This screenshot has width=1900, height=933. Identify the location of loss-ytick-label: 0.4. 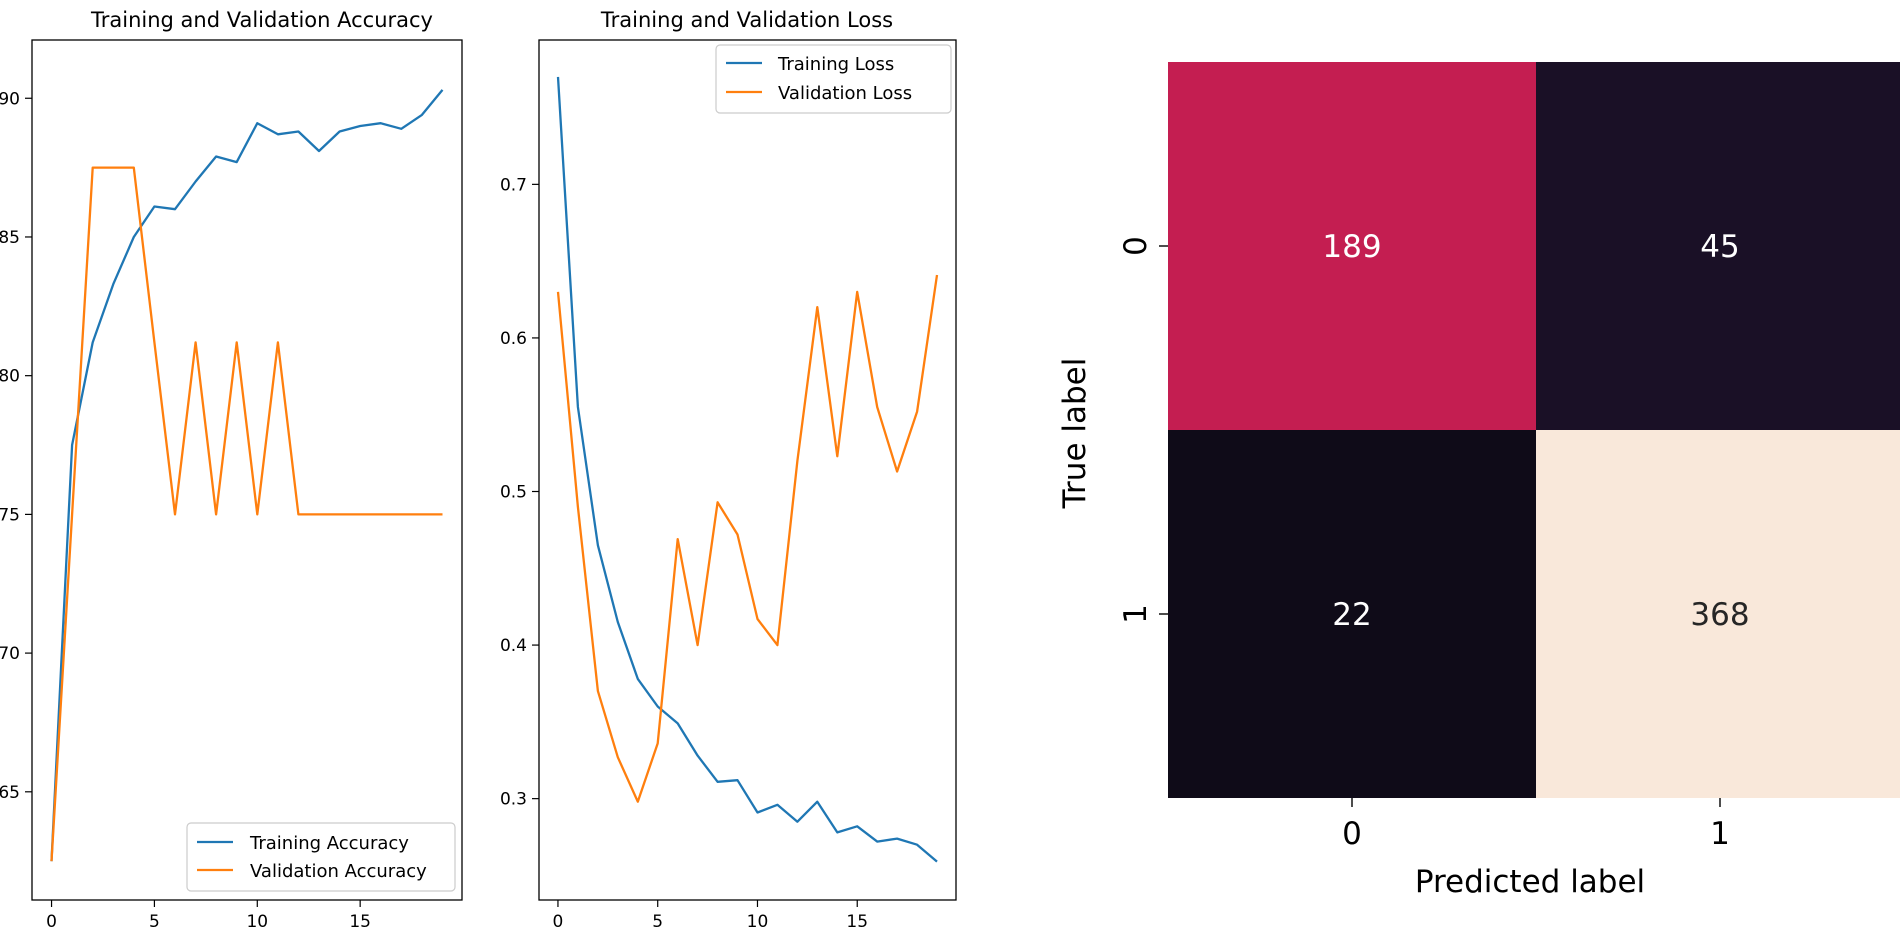
(513, 646).